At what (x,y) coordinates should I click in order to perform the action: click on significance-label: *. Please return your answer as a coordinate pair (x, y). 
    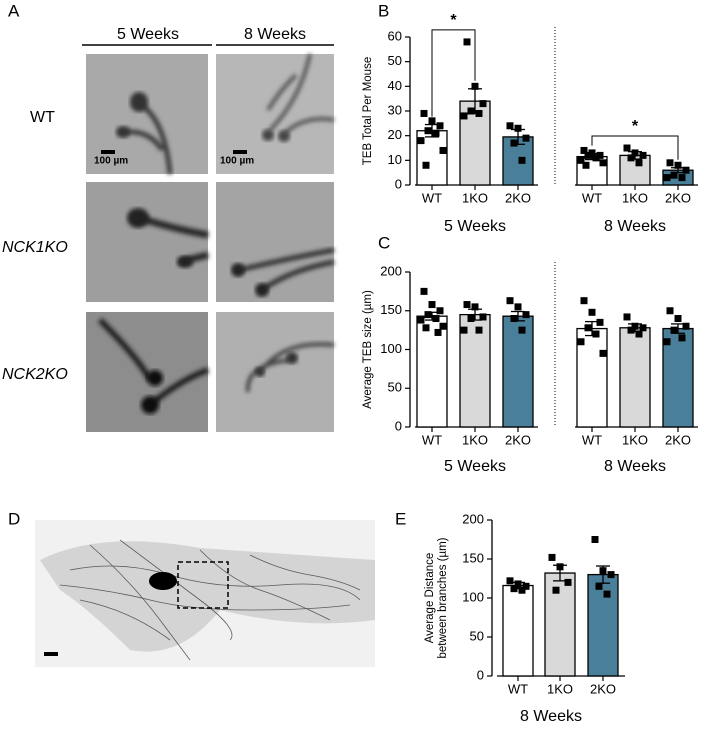
    Looking at the image, I should click on (635, 126).